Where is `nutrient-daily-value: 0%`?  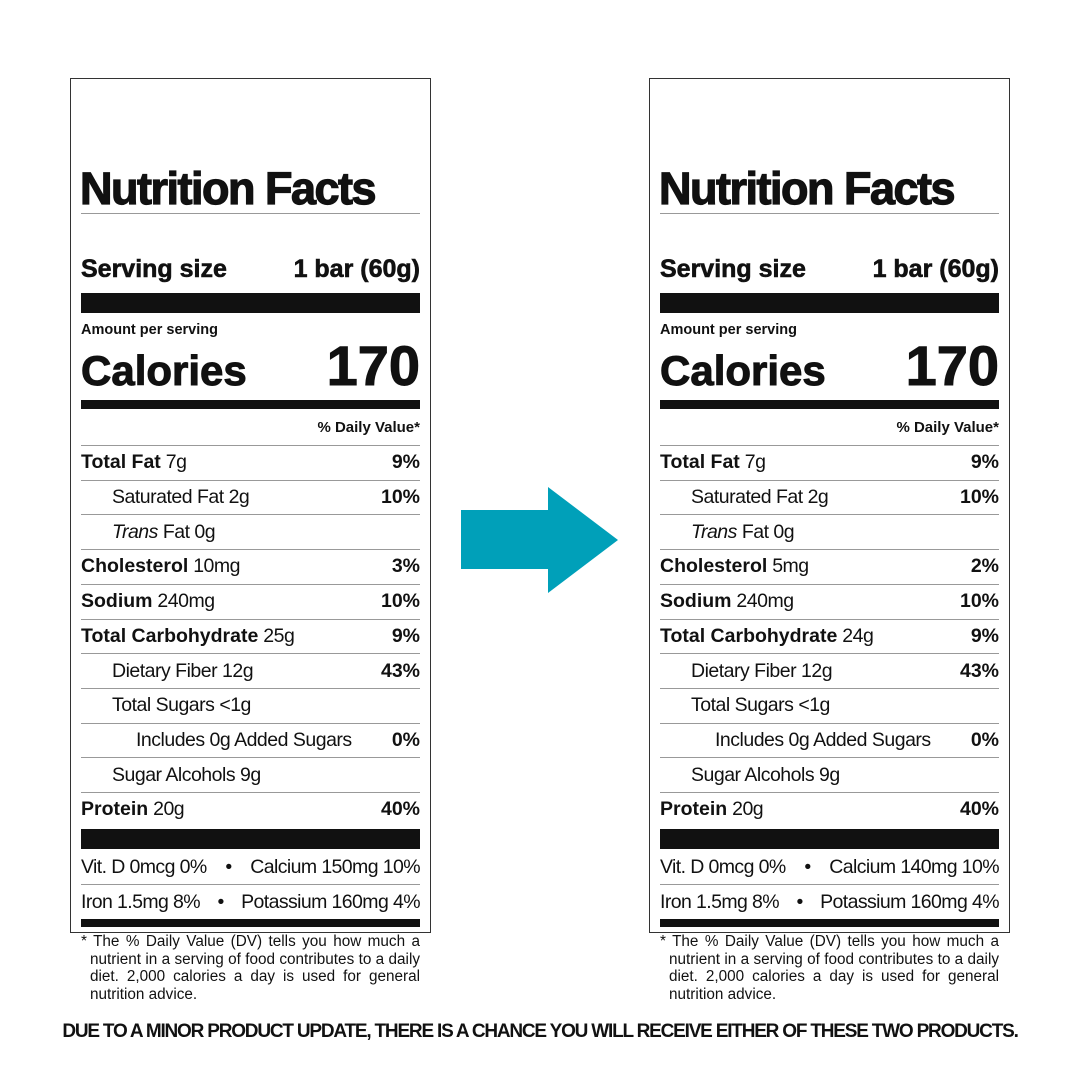
nutrient-daily-value: 0% is located at coordinates (984, 739).